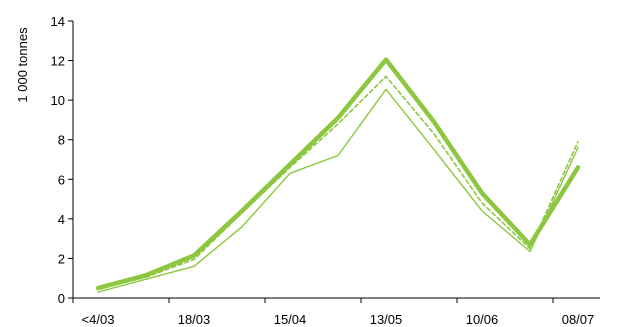  Describe the element at coordinates (61, 258) in the screenshot. I see `y-tick-label: 2` at that location.